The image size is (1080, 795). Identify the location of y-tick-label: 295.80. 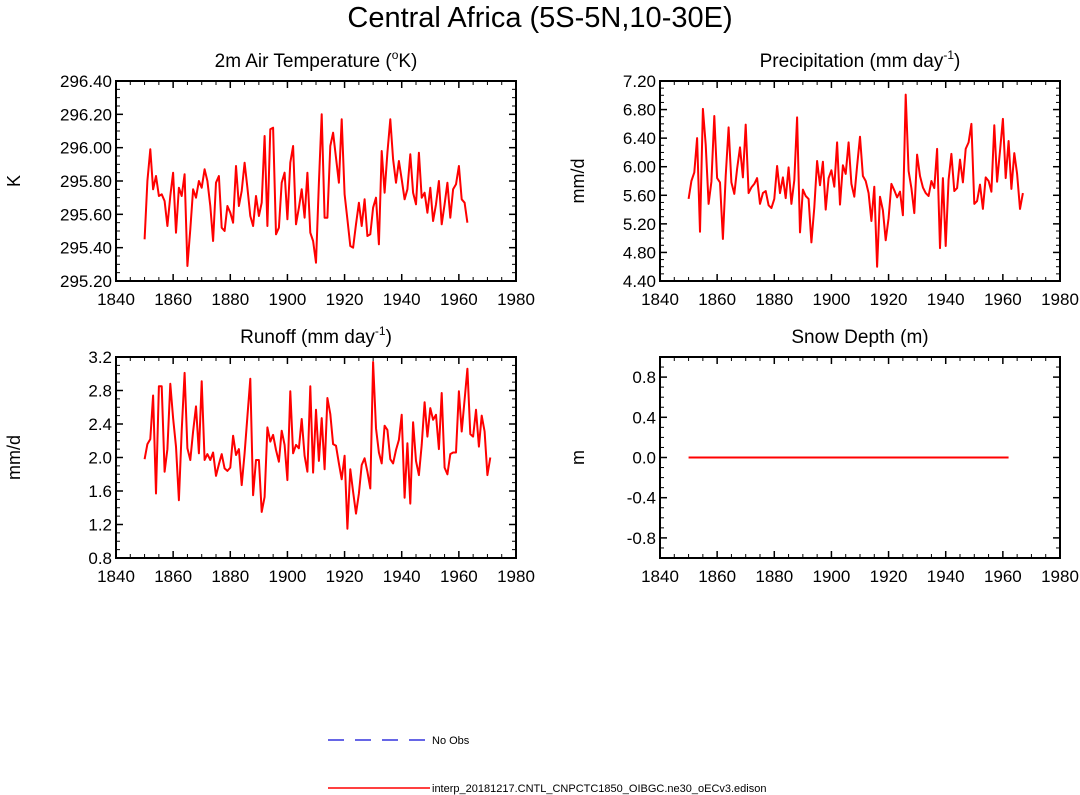
(86, 181).